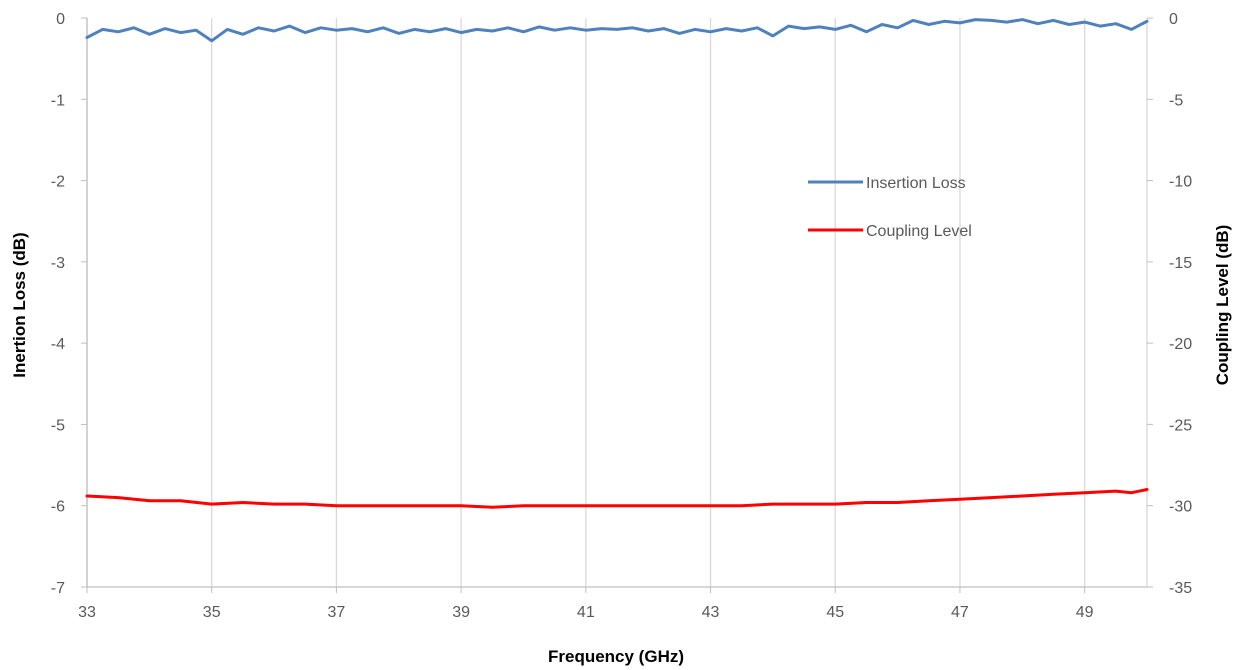 The image size is (1243, 670). Describe the element at coordinates (1085, 612) in the screenshot. I see `x-tick-label: 49` at that location.